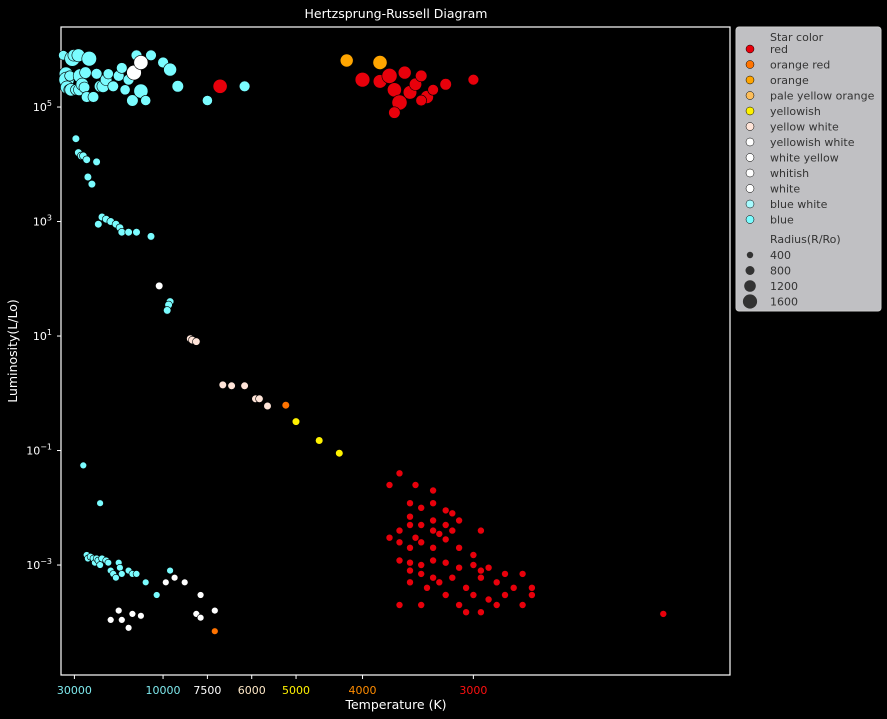 The width and height of the screenshot is (887, 719). I want to click on x-tick-label: 5000, so click(296, 690).